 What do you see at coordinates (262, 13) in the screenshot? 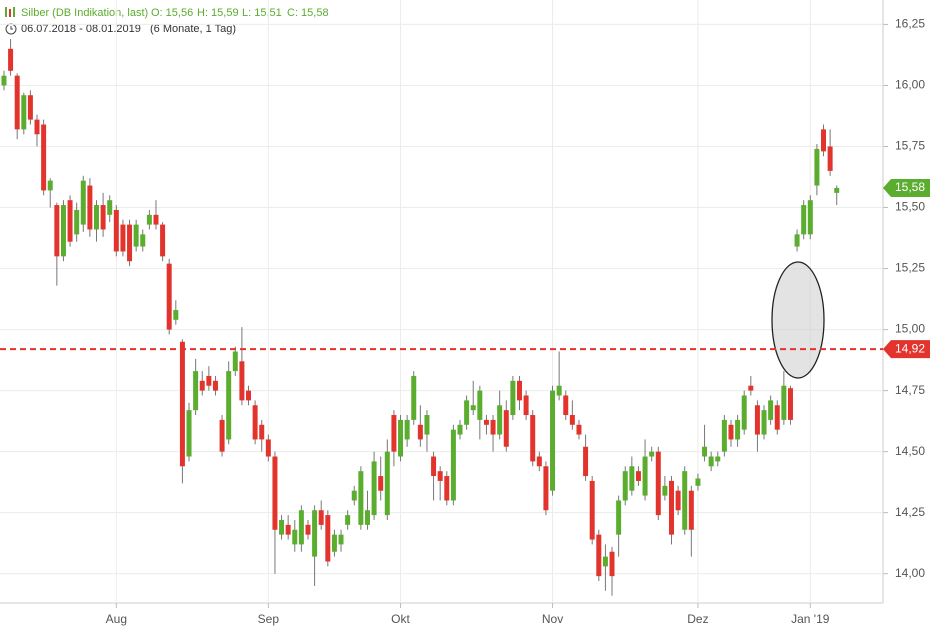
I see `ohlc-low: L: 15,51` at bounding box center [262, 13].